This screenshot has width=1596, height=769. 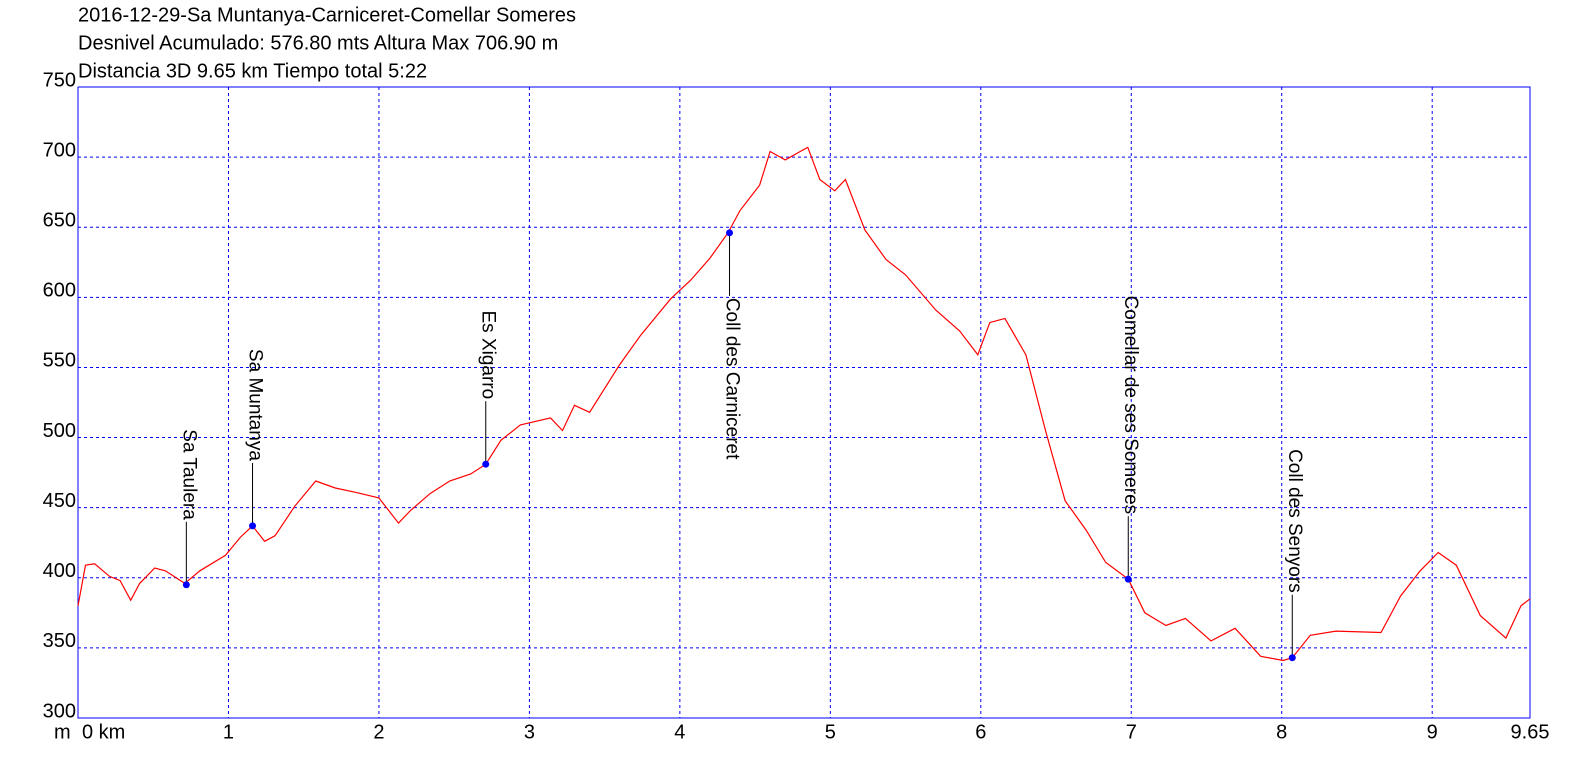 What do you see at coordinates (980, 732) in the screenshot?
I see `x-tick-label: 6` at bounding box center [980, 732].